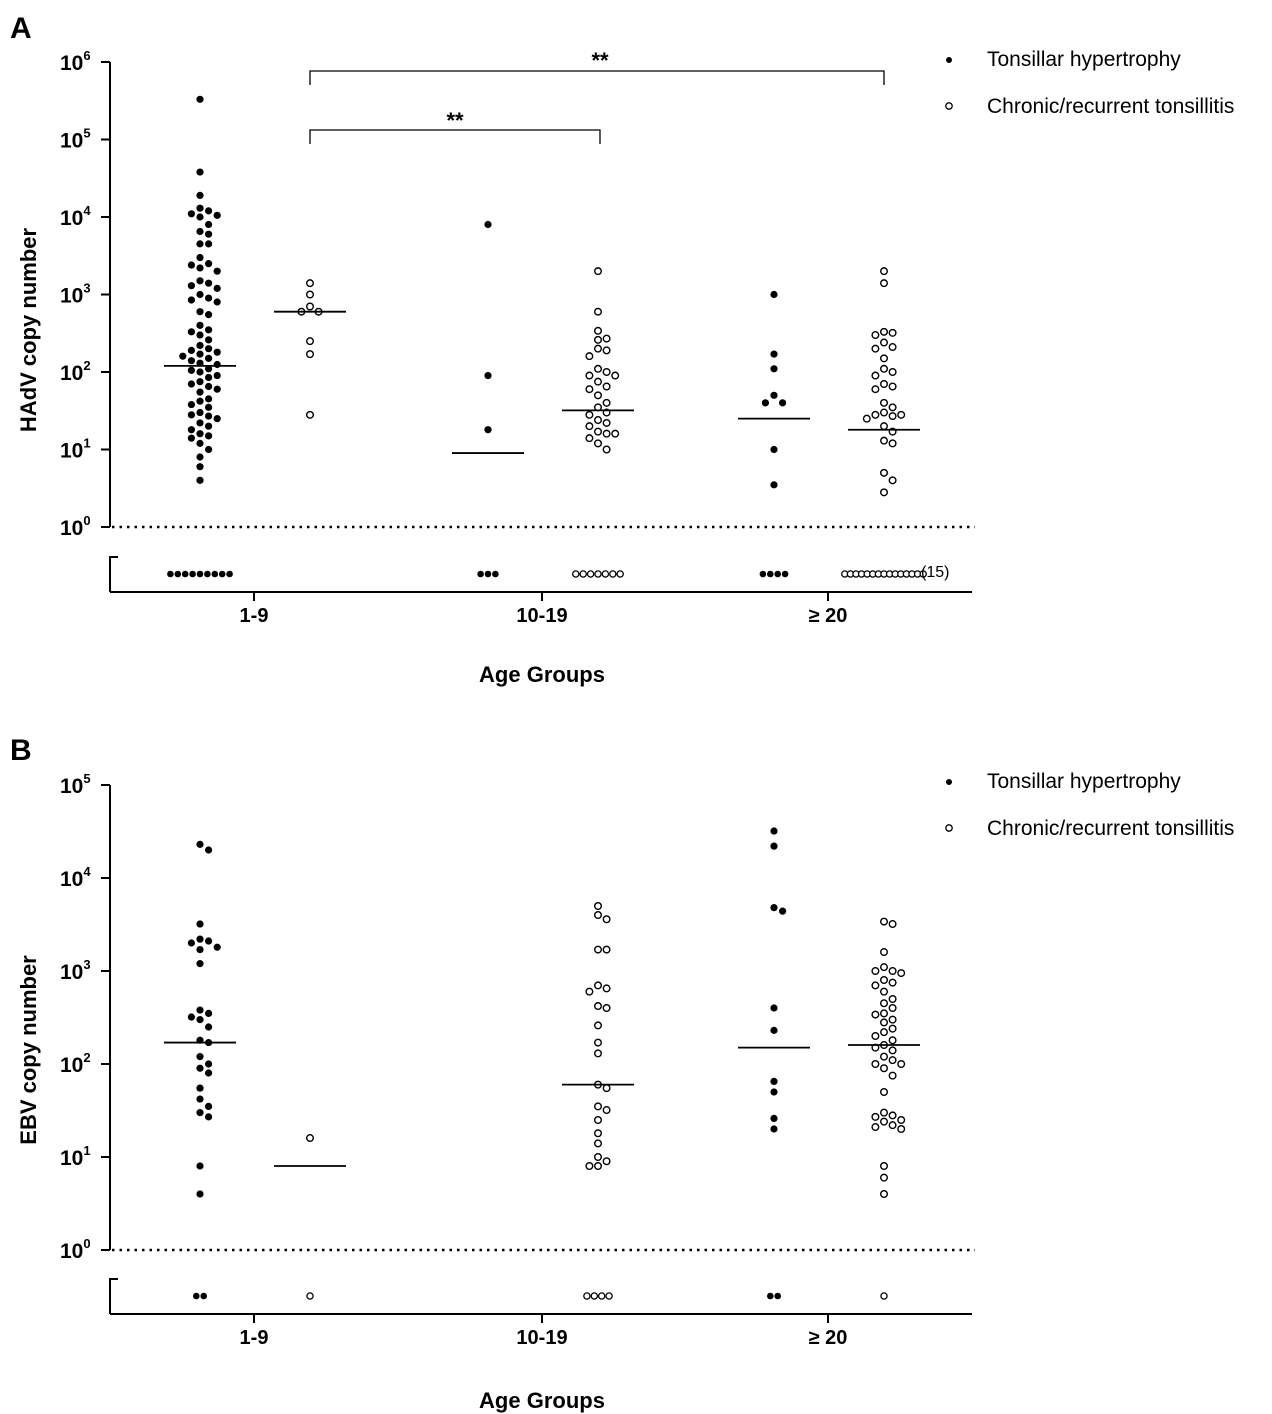 The image size is (1272, 1414). What do you see at coordinates (875, 1116) in the screenshot?
I see `tonsillitis-point--20-34` at bounding box center [875, 1116].